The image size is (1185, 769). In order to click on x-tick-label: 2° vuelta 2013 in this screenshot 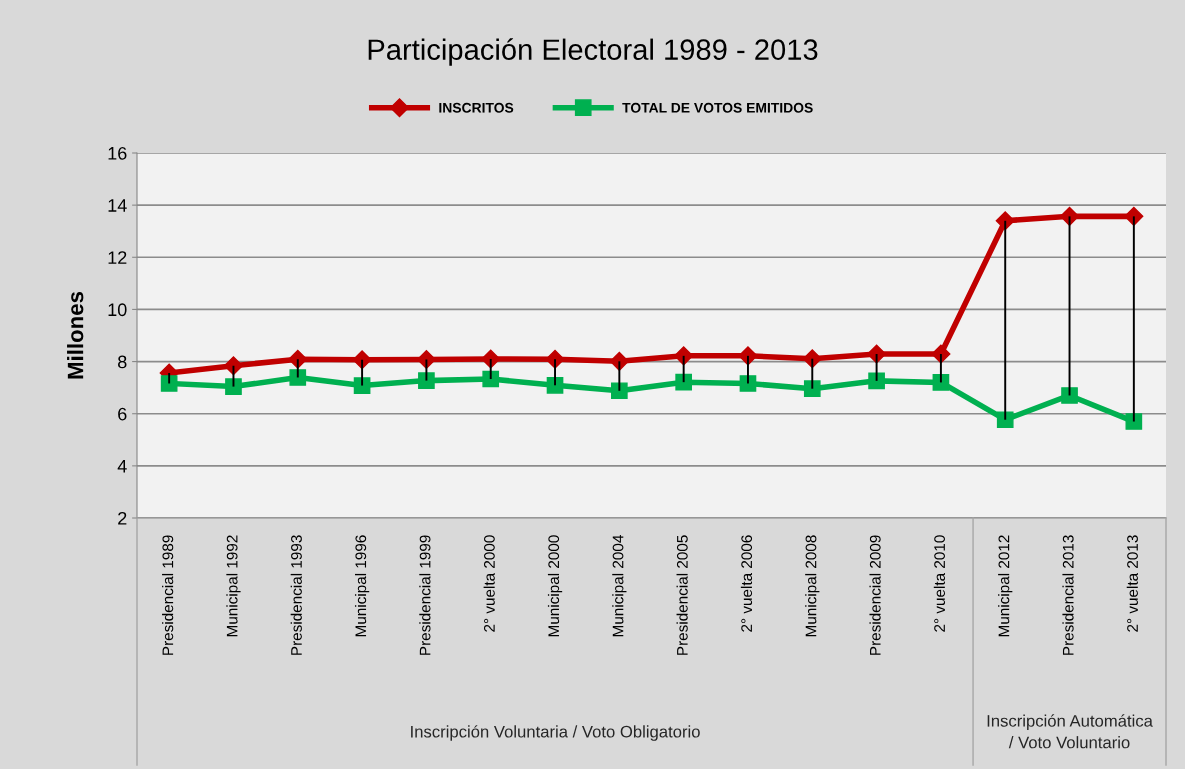, I will do `click(1132, 583)`.